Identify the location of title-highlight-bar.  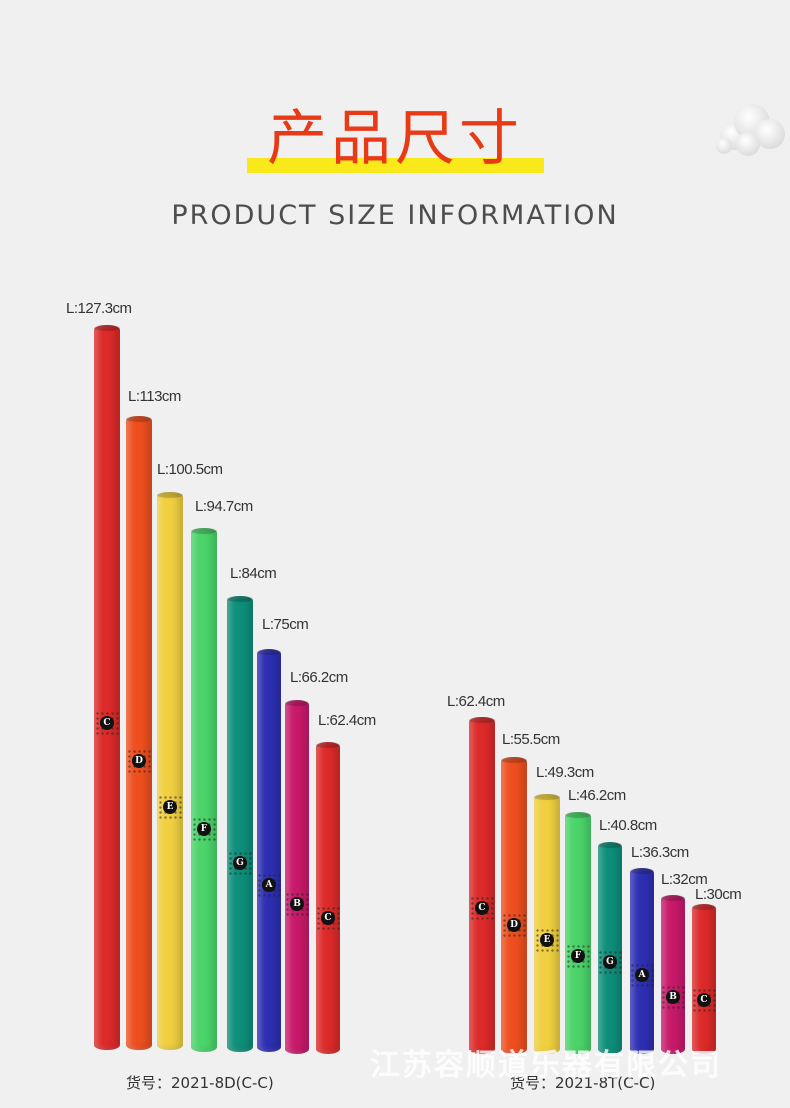
(395, 165).